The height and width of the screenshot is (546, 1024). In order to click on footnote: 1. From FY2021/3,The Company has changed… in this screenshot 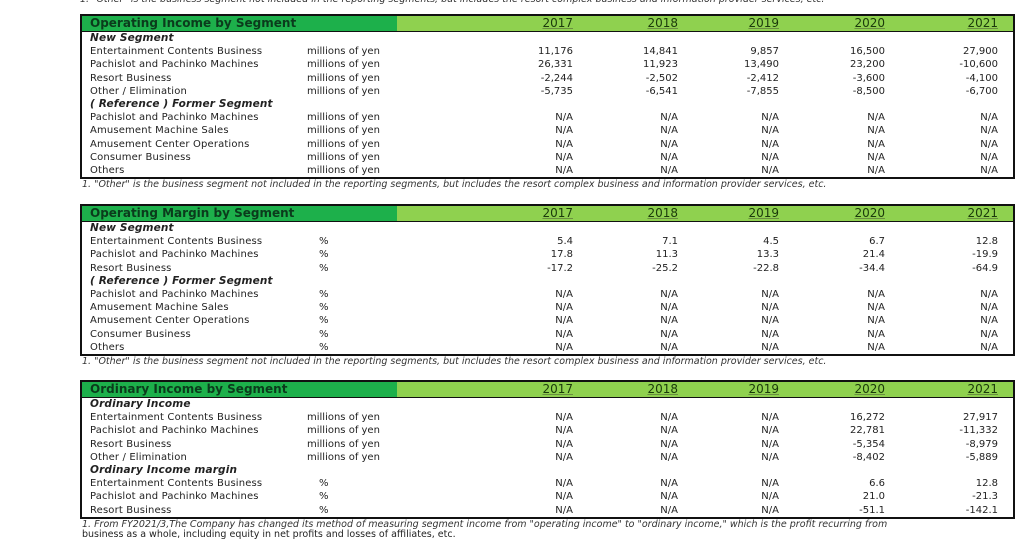, I will do `click(485, 524)`.